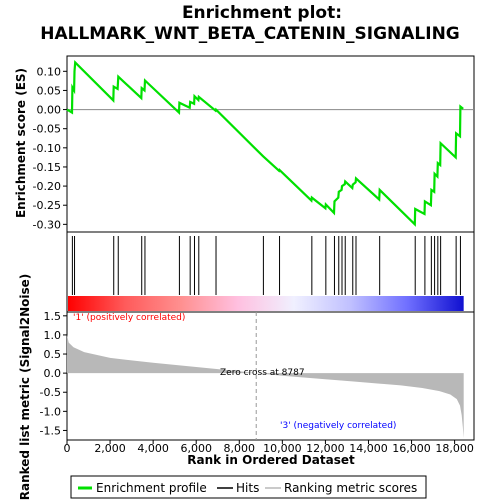  I want to click on x-tick-label: 14,000, so click(368, 448).